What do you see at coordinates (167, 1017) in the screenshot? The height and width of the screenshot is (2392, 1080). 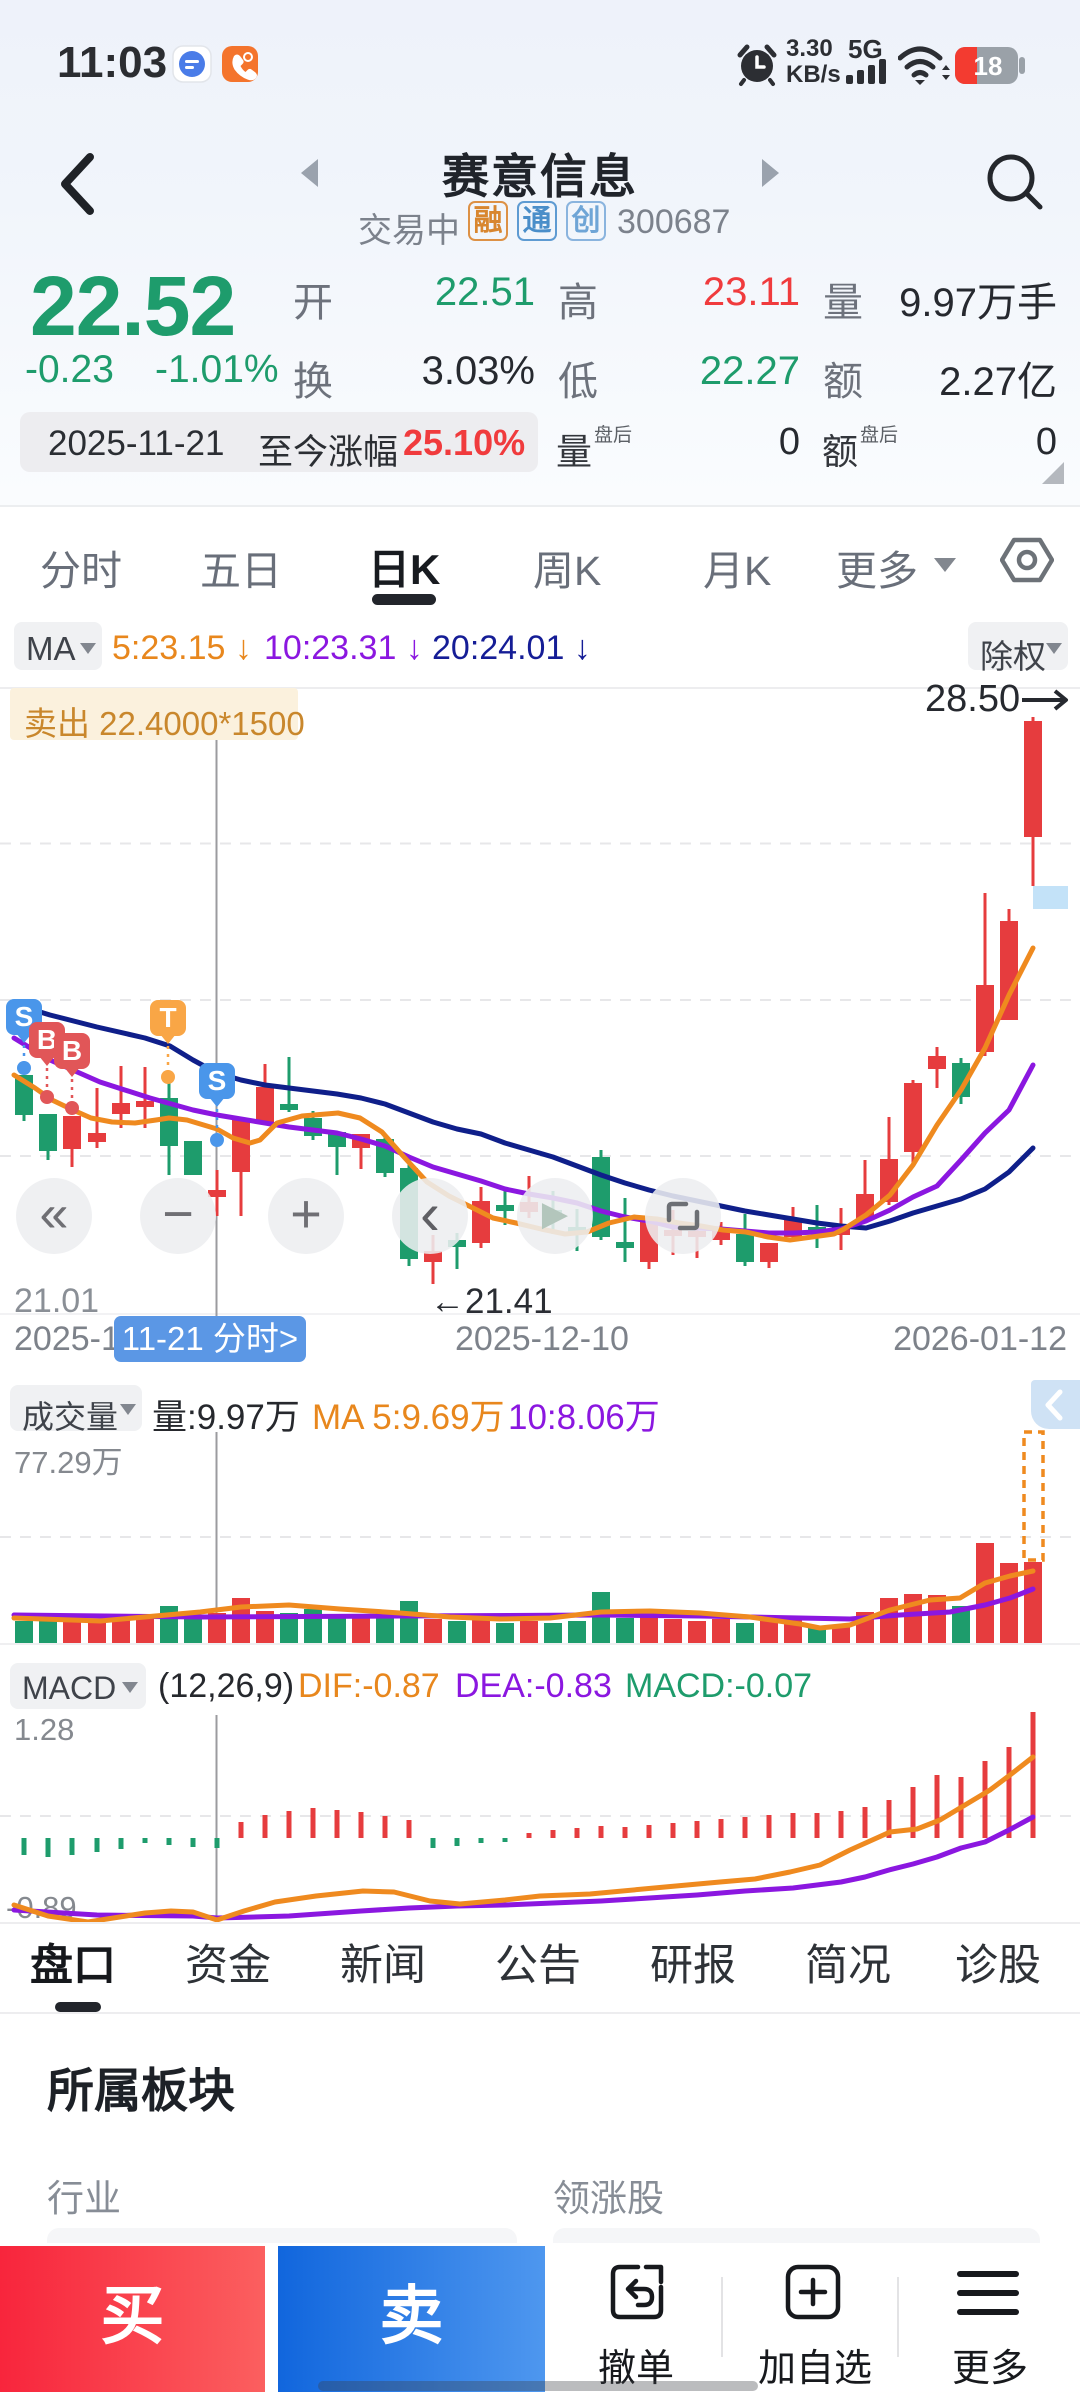 I see `svg-text: T` at bounding box center [167, 1017].